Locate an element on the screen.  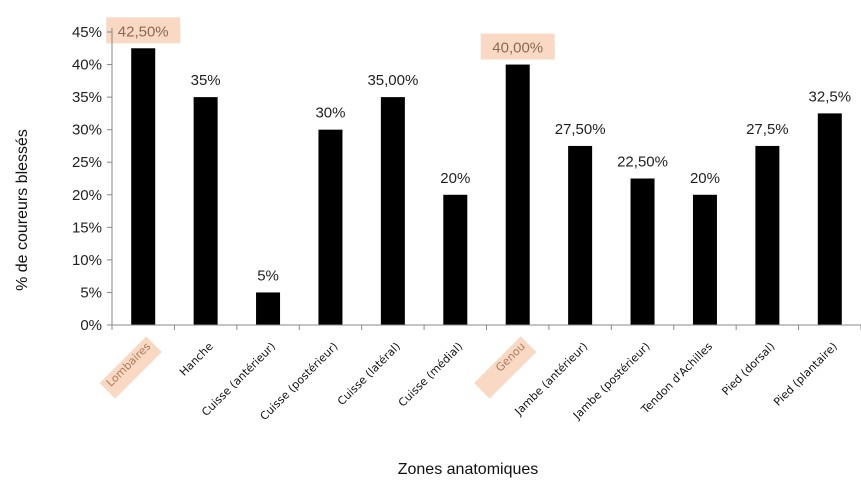
category-label: Hanche is located at coordinates (196, 359).